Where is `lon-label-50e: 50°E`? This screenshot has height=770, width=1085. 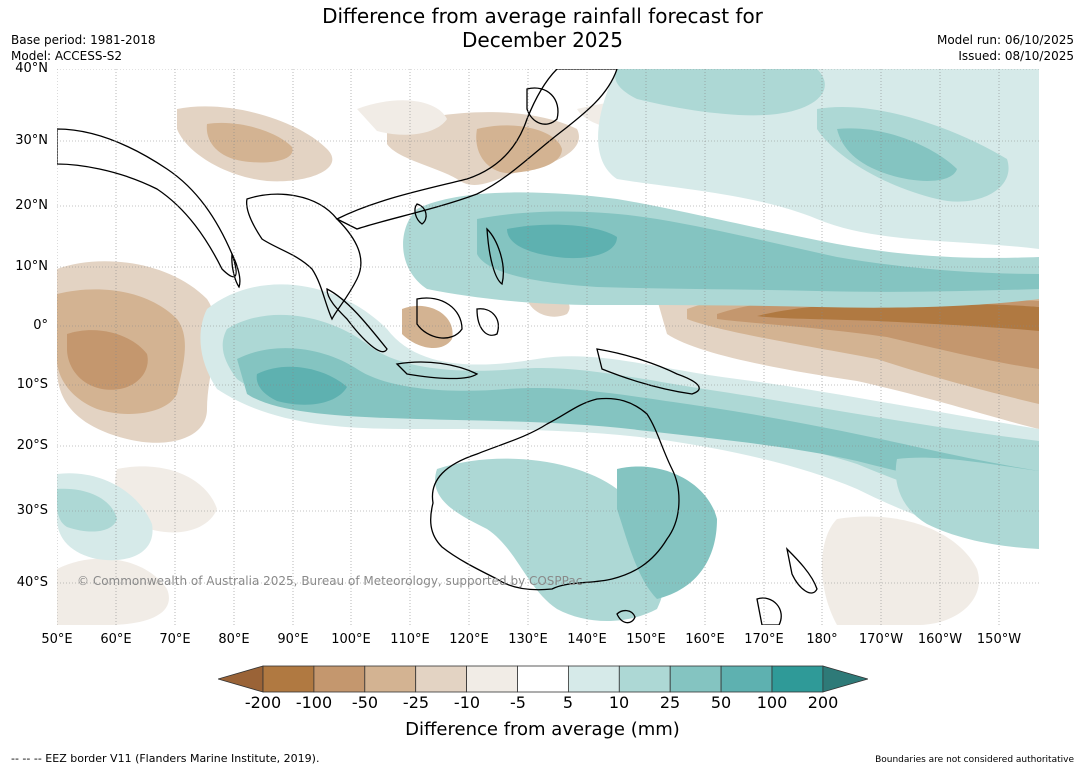
lon-label-50e: 50°E is located at coordinates (57, 639).